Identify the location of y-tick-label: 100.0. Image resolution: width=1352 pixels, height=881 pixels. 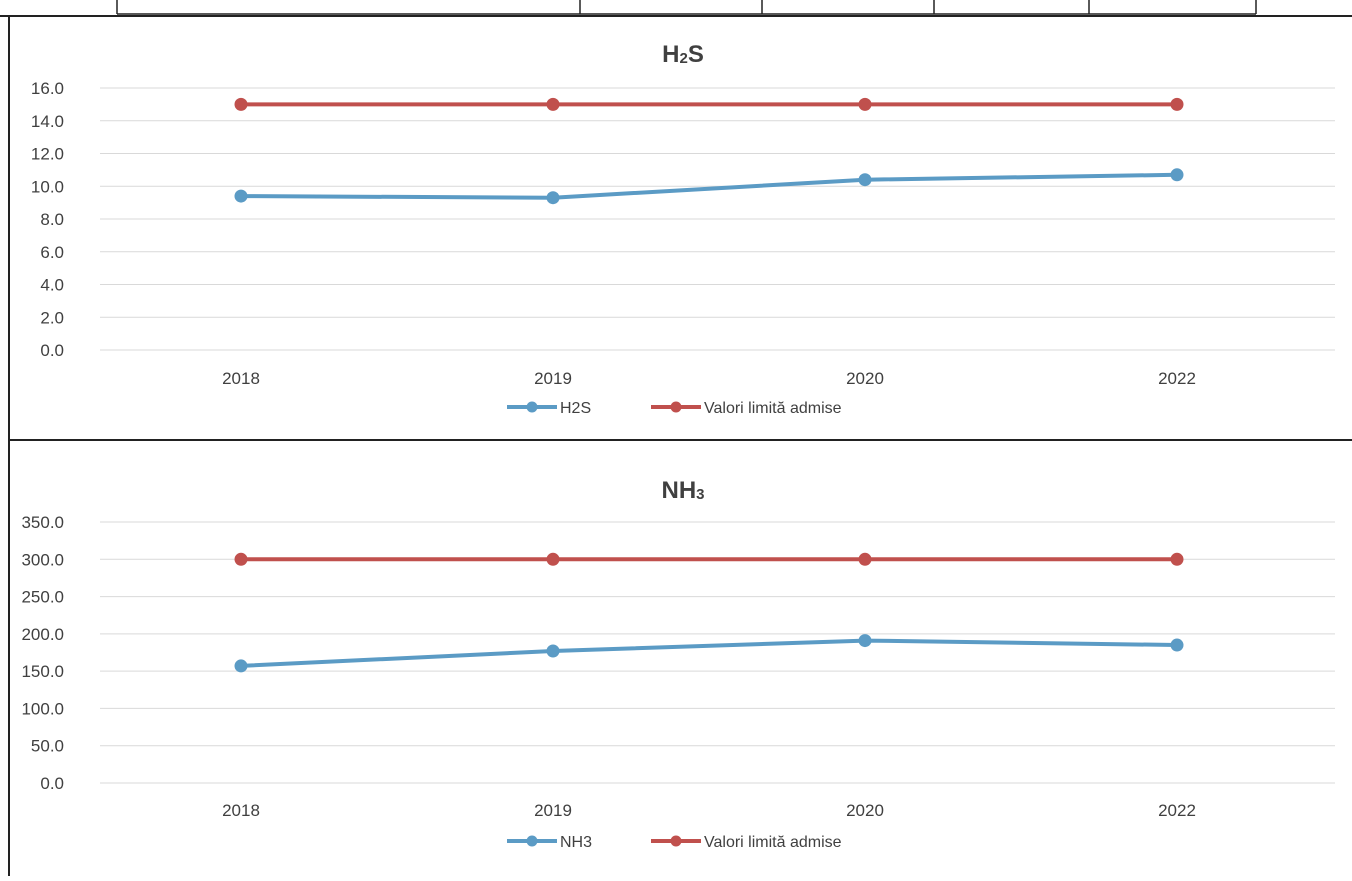
(42, 708).